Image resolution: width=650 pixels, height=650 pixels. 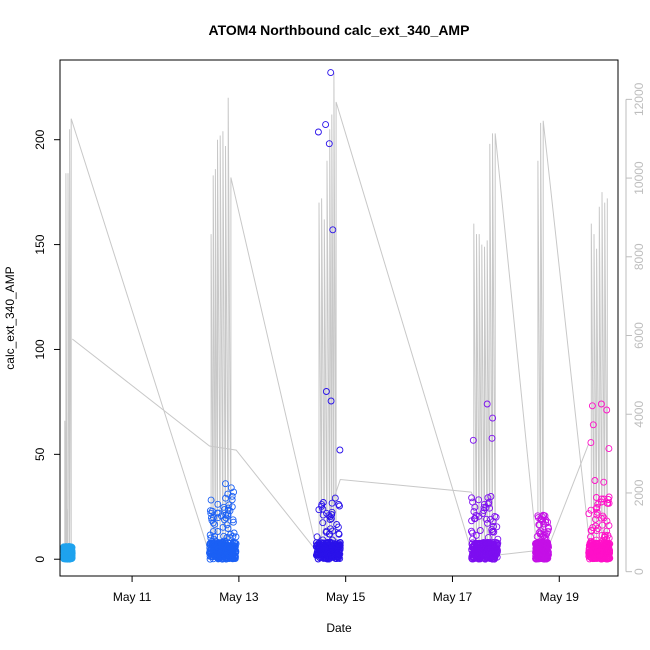 What do you see at coordinates (339, 30) in the screenshot?
I see `chart-title: ATOM4 Northbound calc_ext_340_AMP` at bounding box center [339, 30].